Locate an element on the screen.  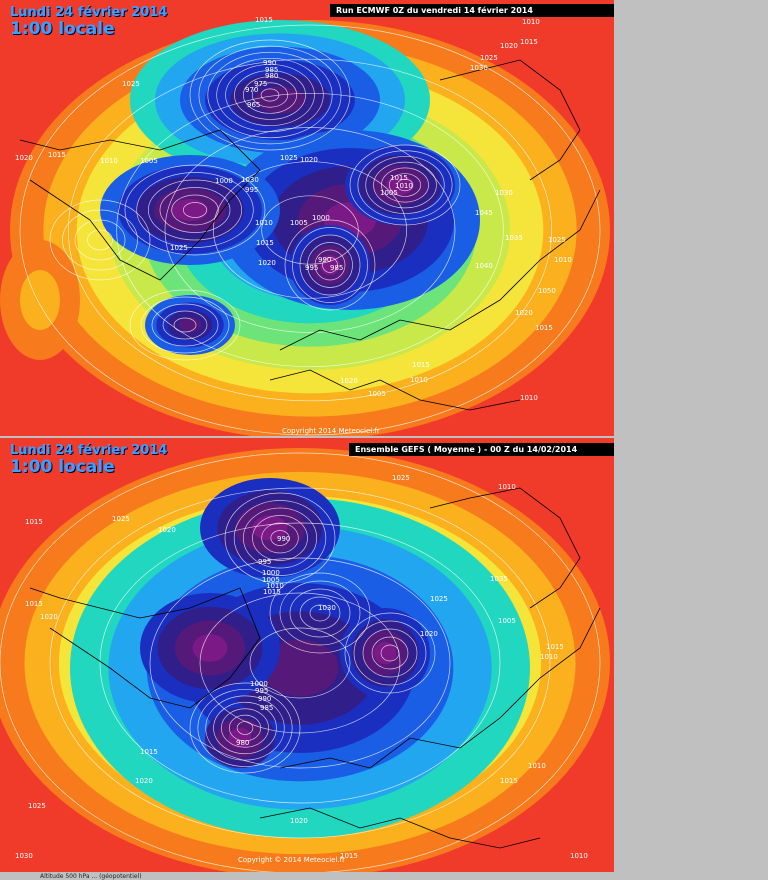
pressure-label: 965 is located at coordinates (253, 105).